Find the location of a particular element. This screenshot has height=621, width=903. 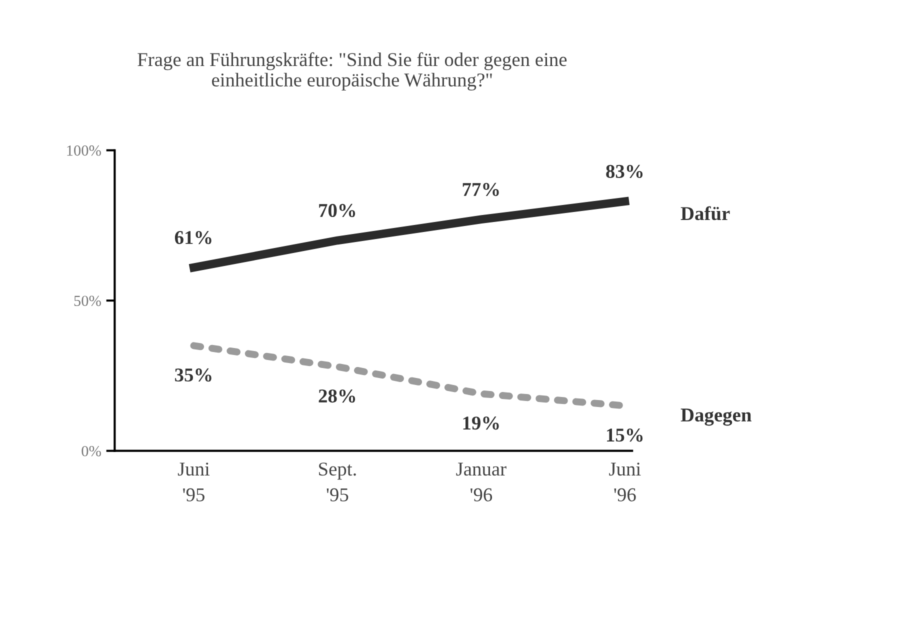

x-tick-label: Juni '96 is located at coordinates (625, 482).